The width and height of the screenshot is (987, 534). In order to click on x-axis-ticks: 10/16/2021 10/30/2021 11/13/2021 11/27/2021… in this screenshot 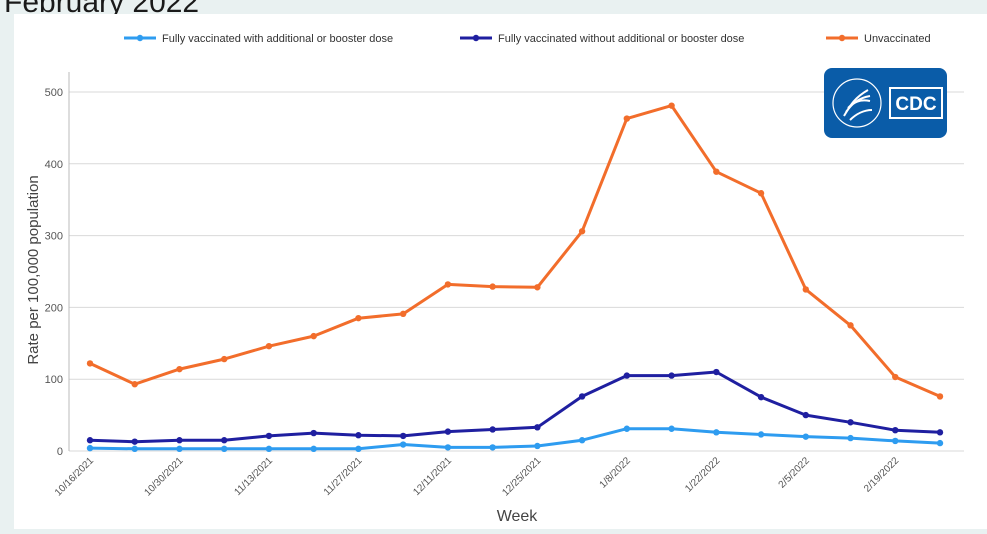, I will do `click(477, 476)`.